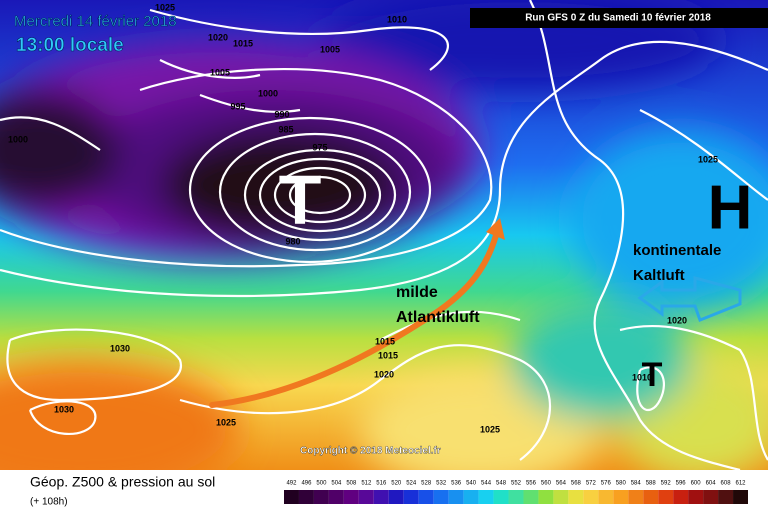  Describe the element at coordinates (292, 241) in the screenshot. I see `isobar-label: 980` at that location.